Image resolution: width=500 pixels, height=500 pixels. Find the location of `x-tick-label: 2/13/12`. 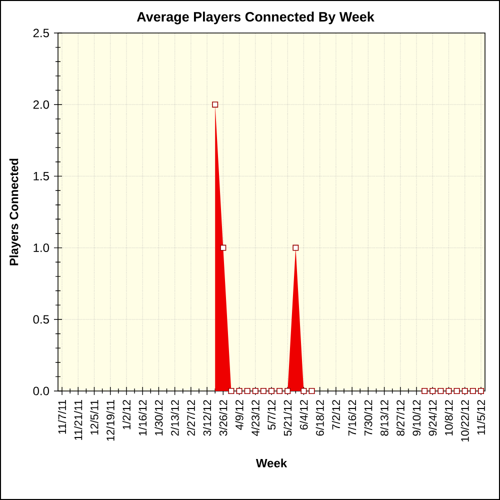

x-tick-label: 2/13/12 is located at coordinates (174, 418).